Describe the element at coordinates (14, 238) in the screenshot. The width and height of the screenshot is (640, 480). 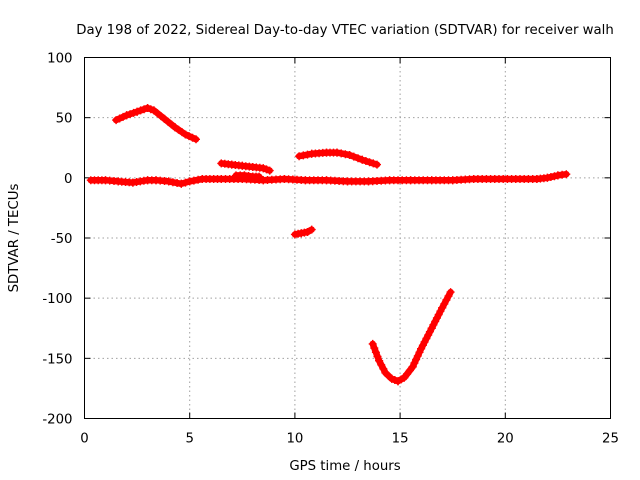
I see `y-axis-label: SDTVAR / TECUs` at that location.